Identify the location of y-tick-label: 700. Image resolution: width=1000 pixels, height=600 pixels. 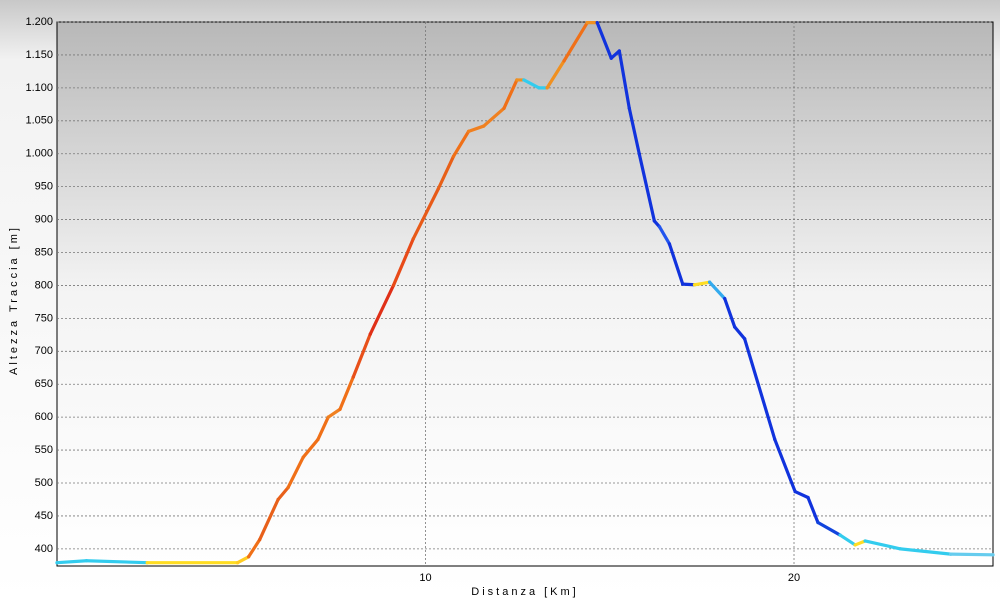
(44, 351).